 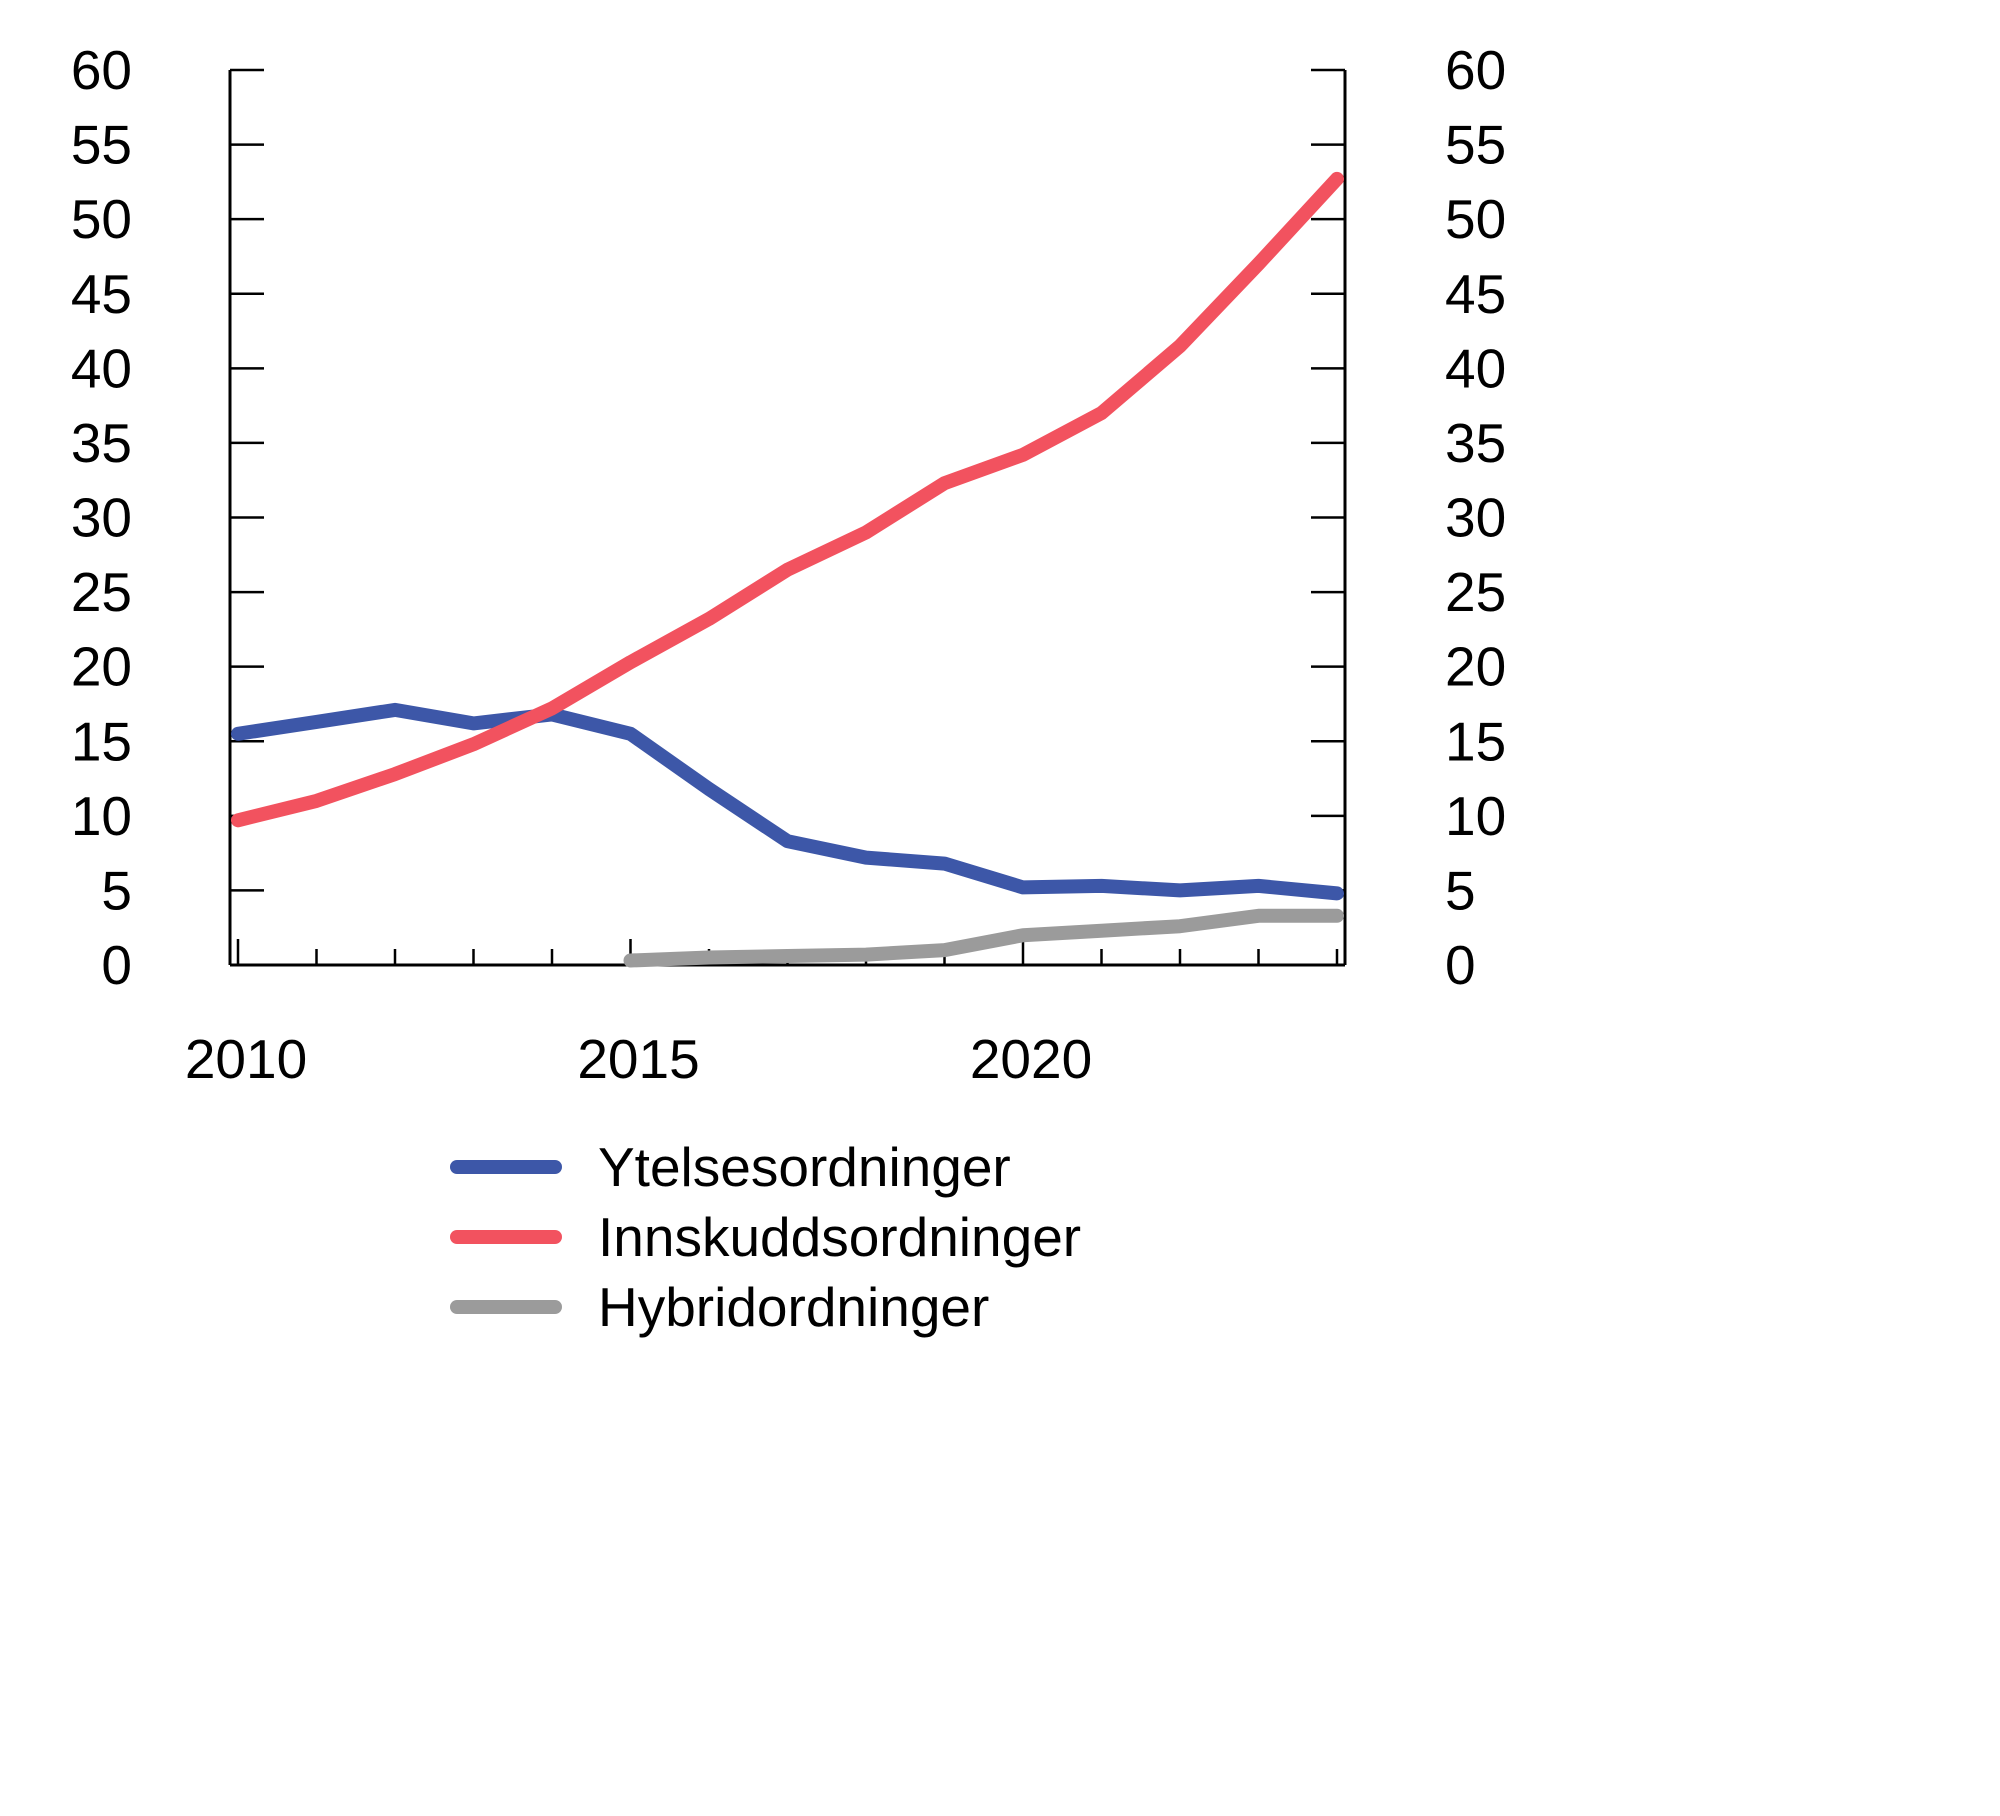 What do you see at coordinates (101, 443) in the screenshot?
I see `y-tick-label-left: 35` at bounding box center [101, 443].